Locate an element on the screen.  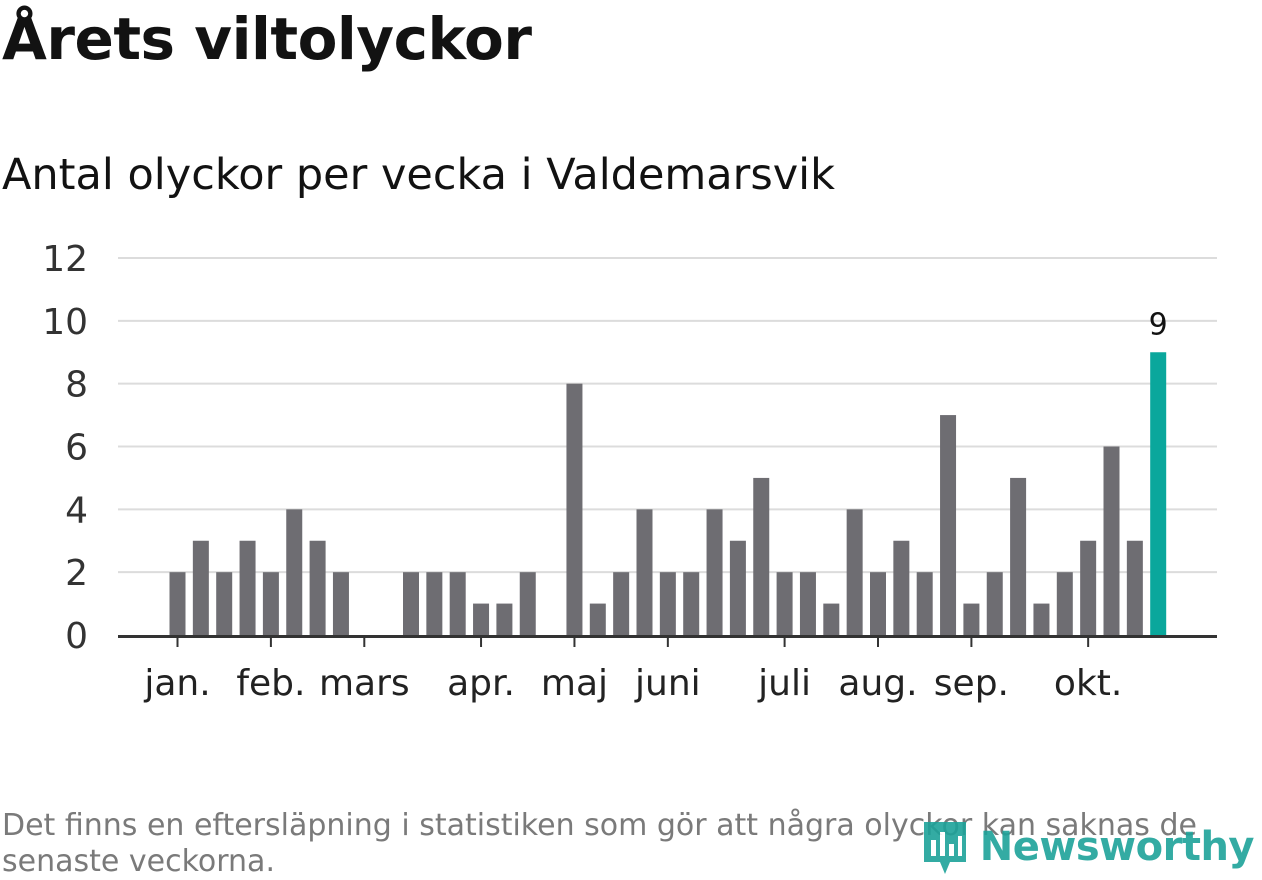
x-tick-label: okt. is located at coordinates (1088, 683).